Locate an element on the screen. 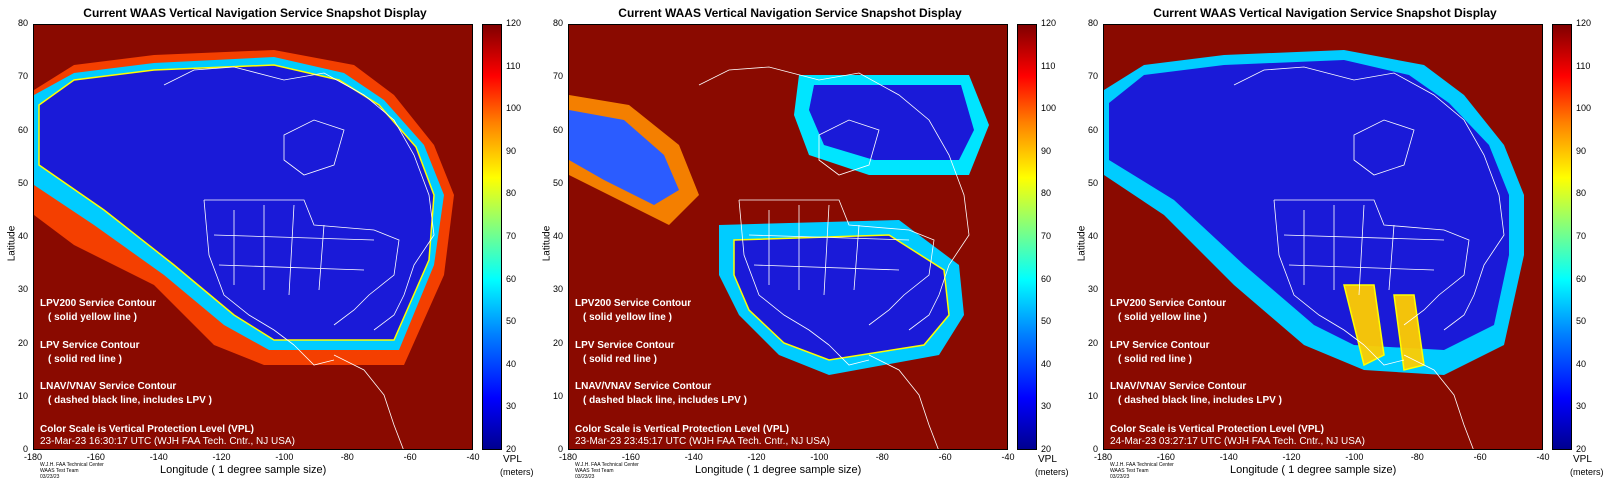  y-tick-label: 60 is located at coordinates (1092, 129).